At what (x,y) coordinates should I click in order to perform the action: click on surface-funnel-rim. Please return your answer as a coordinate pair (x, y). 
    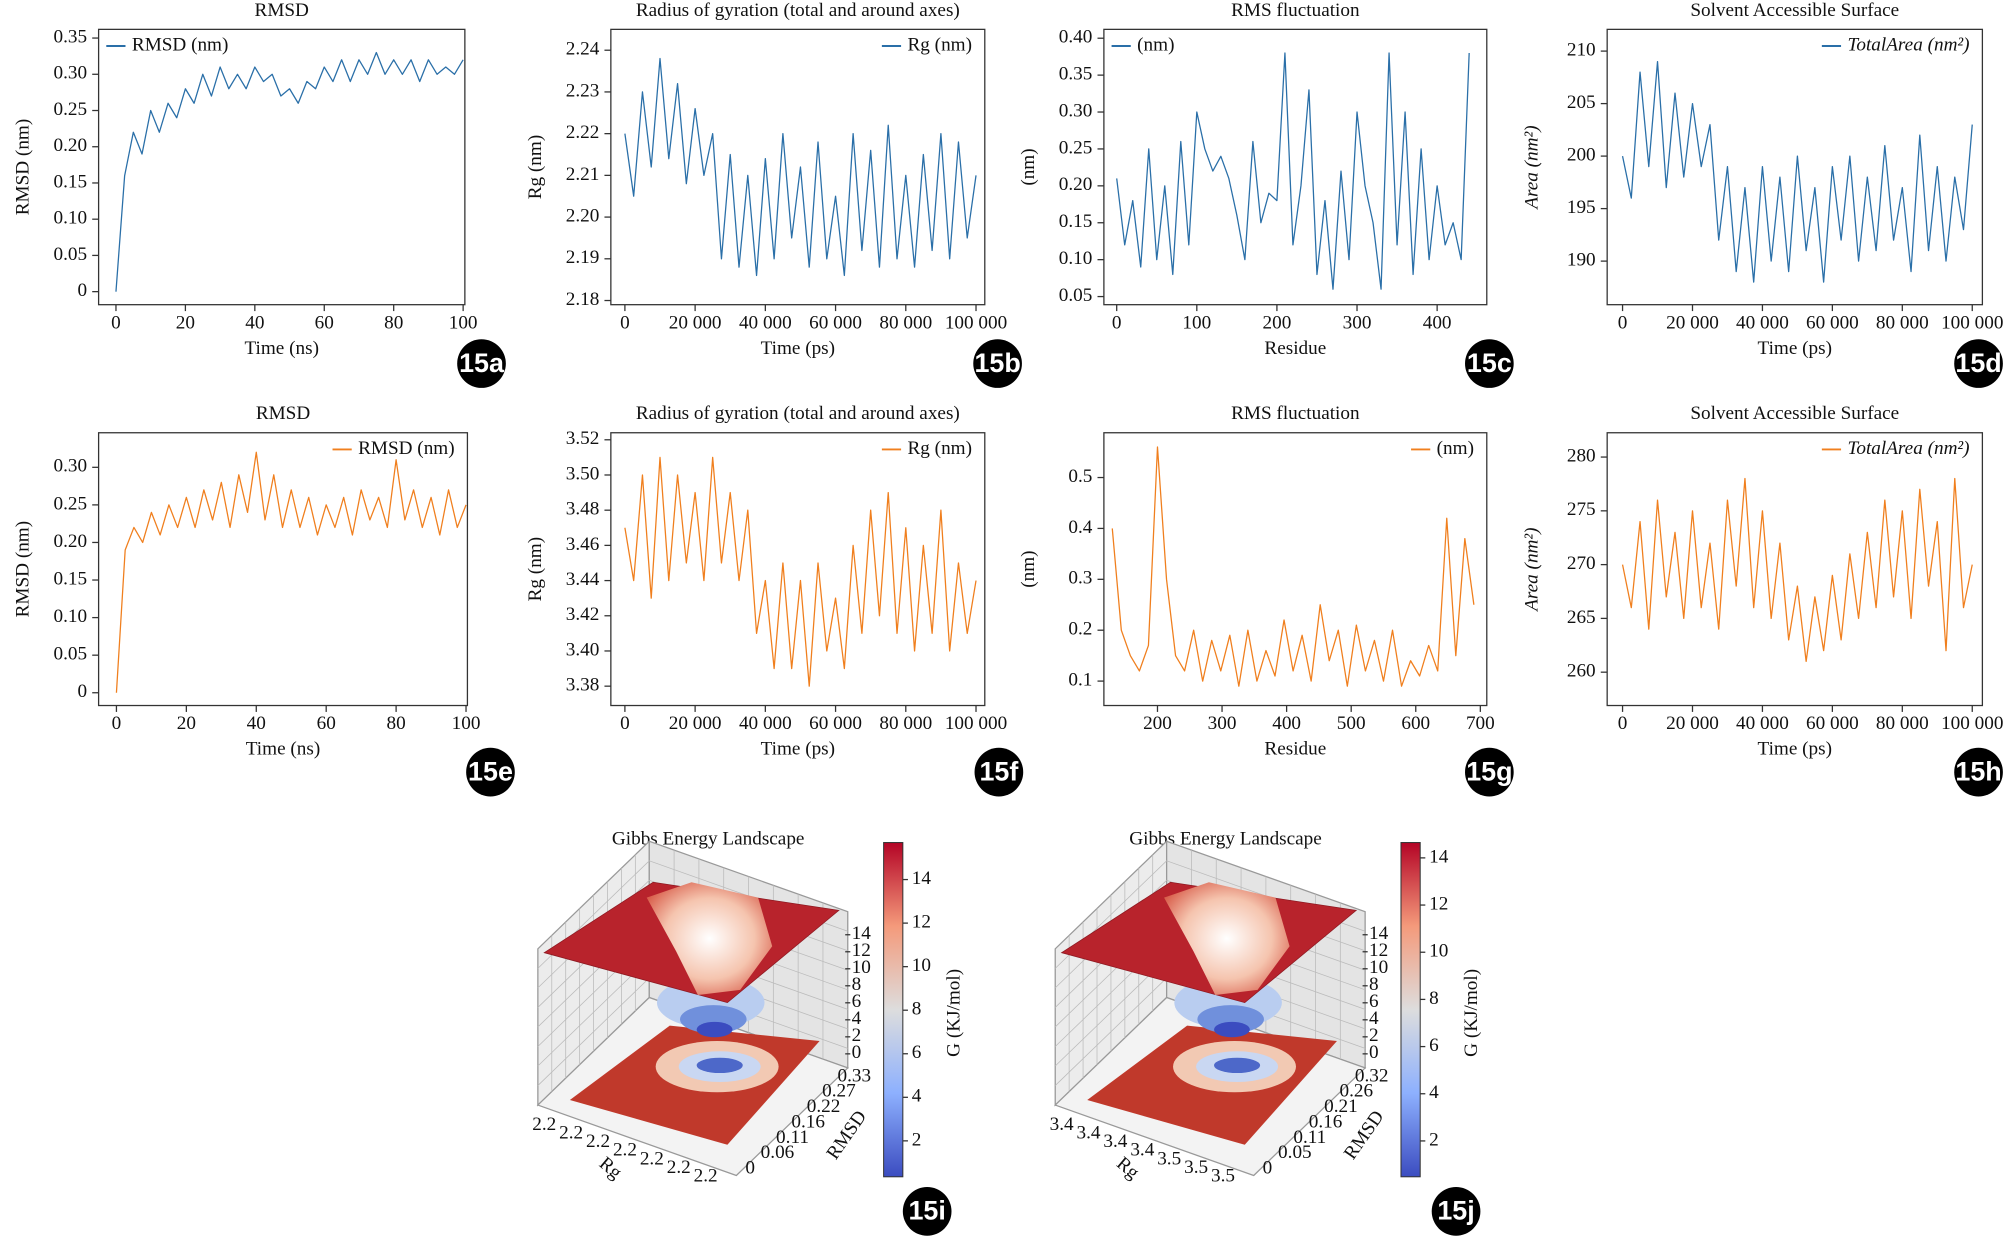
    Looking at the image, I should click on (709, 938).